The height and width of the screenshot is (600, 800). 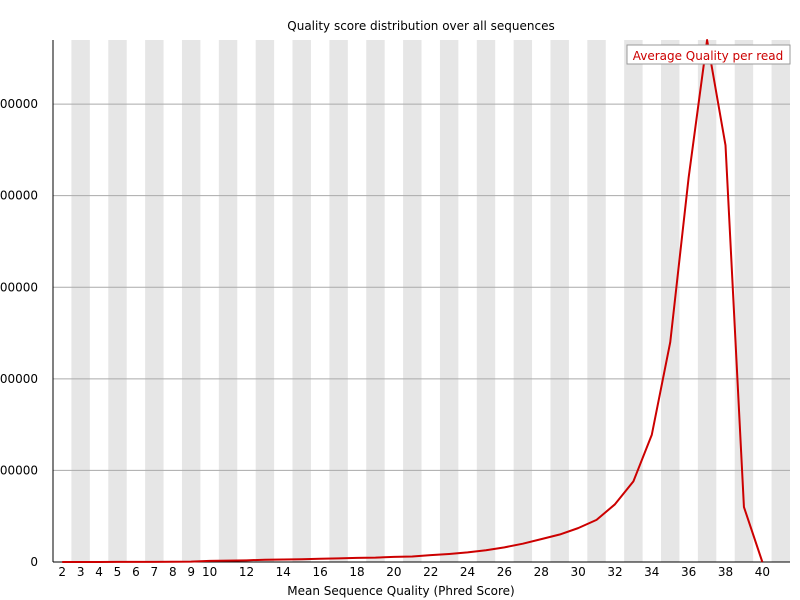 What do you see at coordinates (401, 591) in the screenshot?
I see `x-axis-label: Mean Sequence Quality (Phred Score)` at bounding box center [401, 591].